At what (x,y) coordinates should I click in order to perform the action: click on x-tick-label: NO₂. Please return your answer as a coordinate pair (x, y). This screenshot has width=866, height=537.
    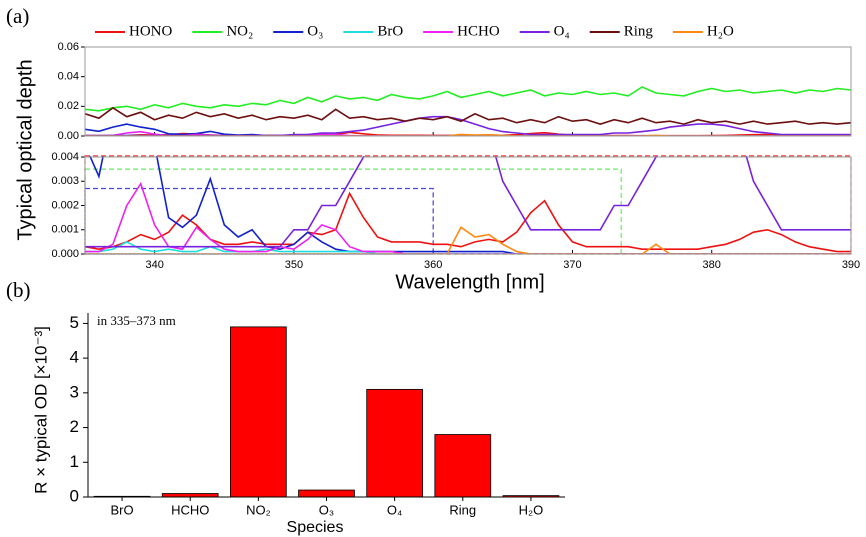
    Looking at the image, I should click on (258, 509).